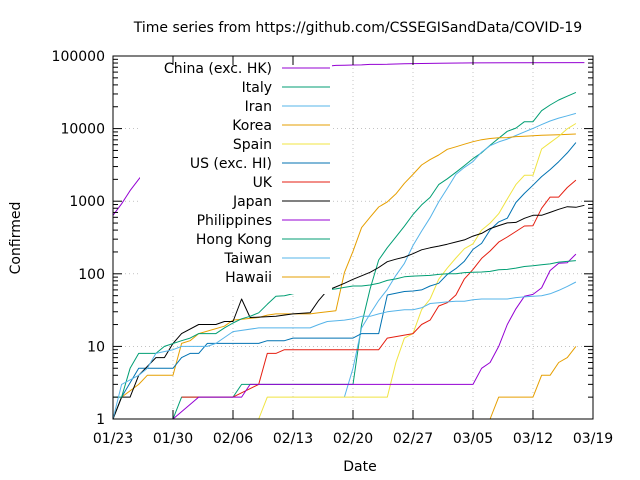 The image size is (640, 480). I want to click on legend-label: Japan, so click(252, 202).